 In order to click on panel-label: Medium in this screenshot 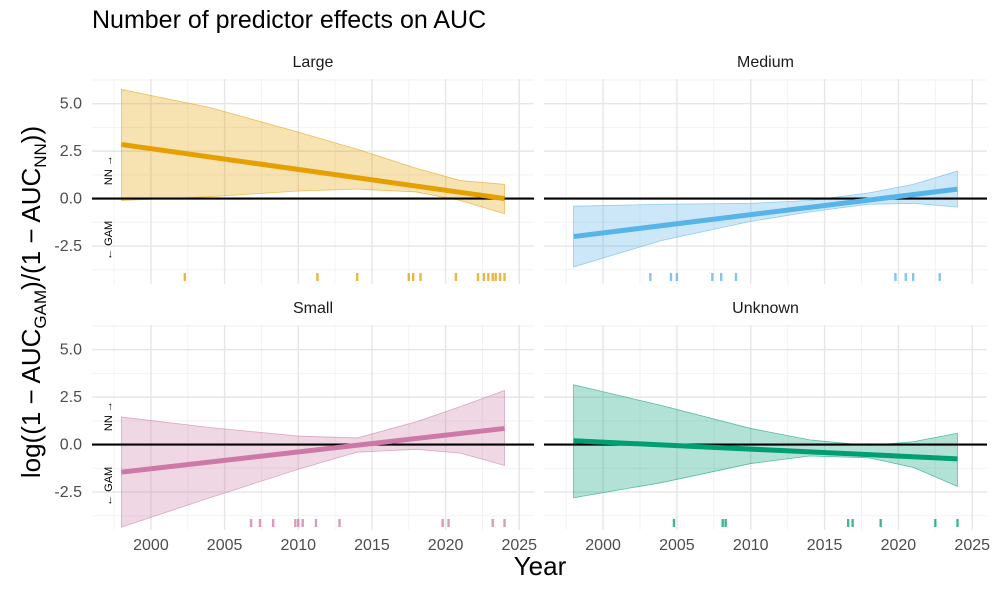, I will do `click(765, 62)`.